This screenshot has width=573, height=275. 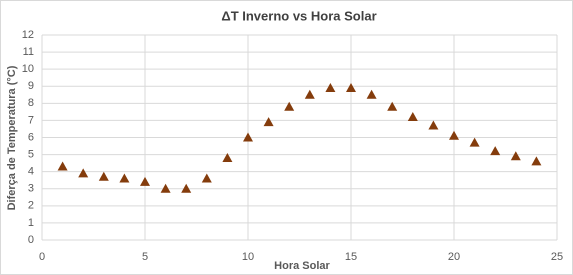 What do you see at coordinates (31, 172) in the screenshot?
I see `y-tick-label: 4` at bounding box center [31, 172].